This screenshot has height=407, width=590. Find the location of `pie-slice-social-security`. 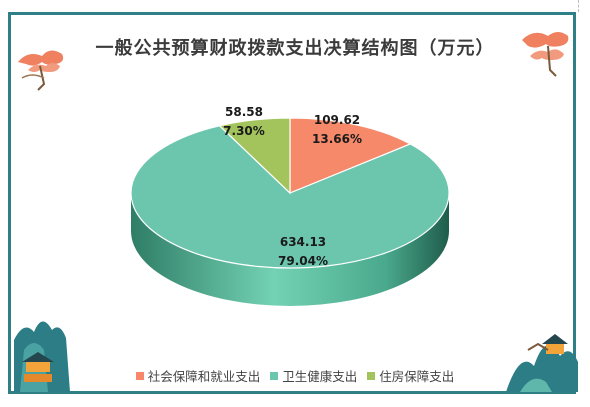

pie-slice-social-security is located at coordinates (350, 155).